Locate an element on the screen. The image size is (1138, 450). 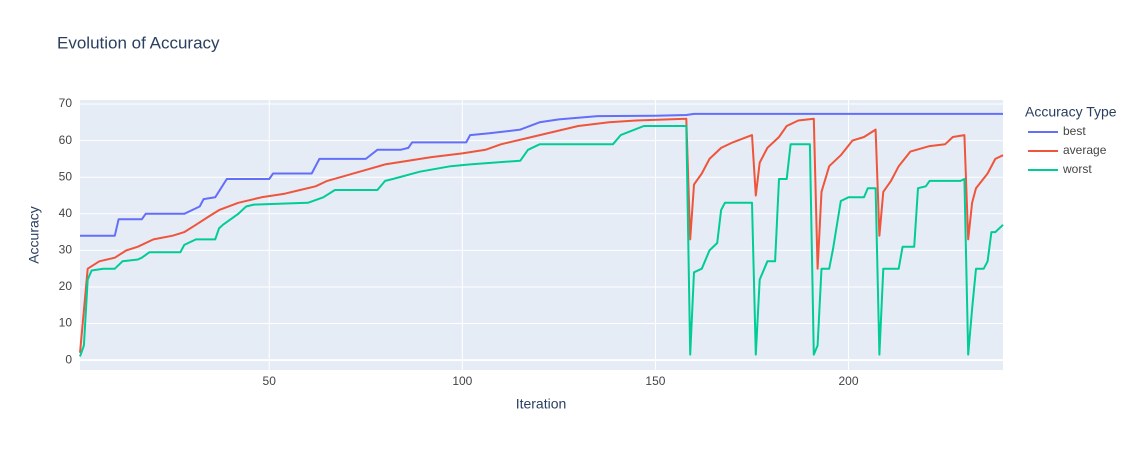
y-tick-label: 50 is located at coordinates (66, 176).